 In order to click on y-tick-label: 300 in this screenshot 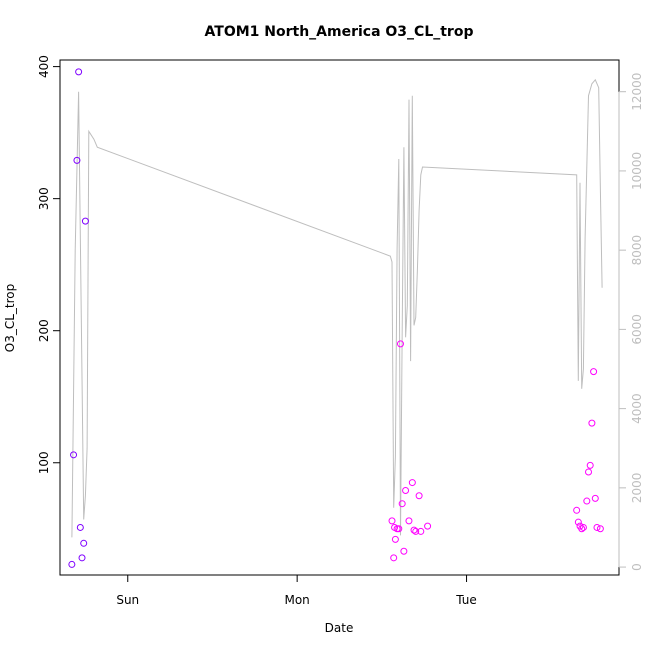, I will do `click(44, 198)`.